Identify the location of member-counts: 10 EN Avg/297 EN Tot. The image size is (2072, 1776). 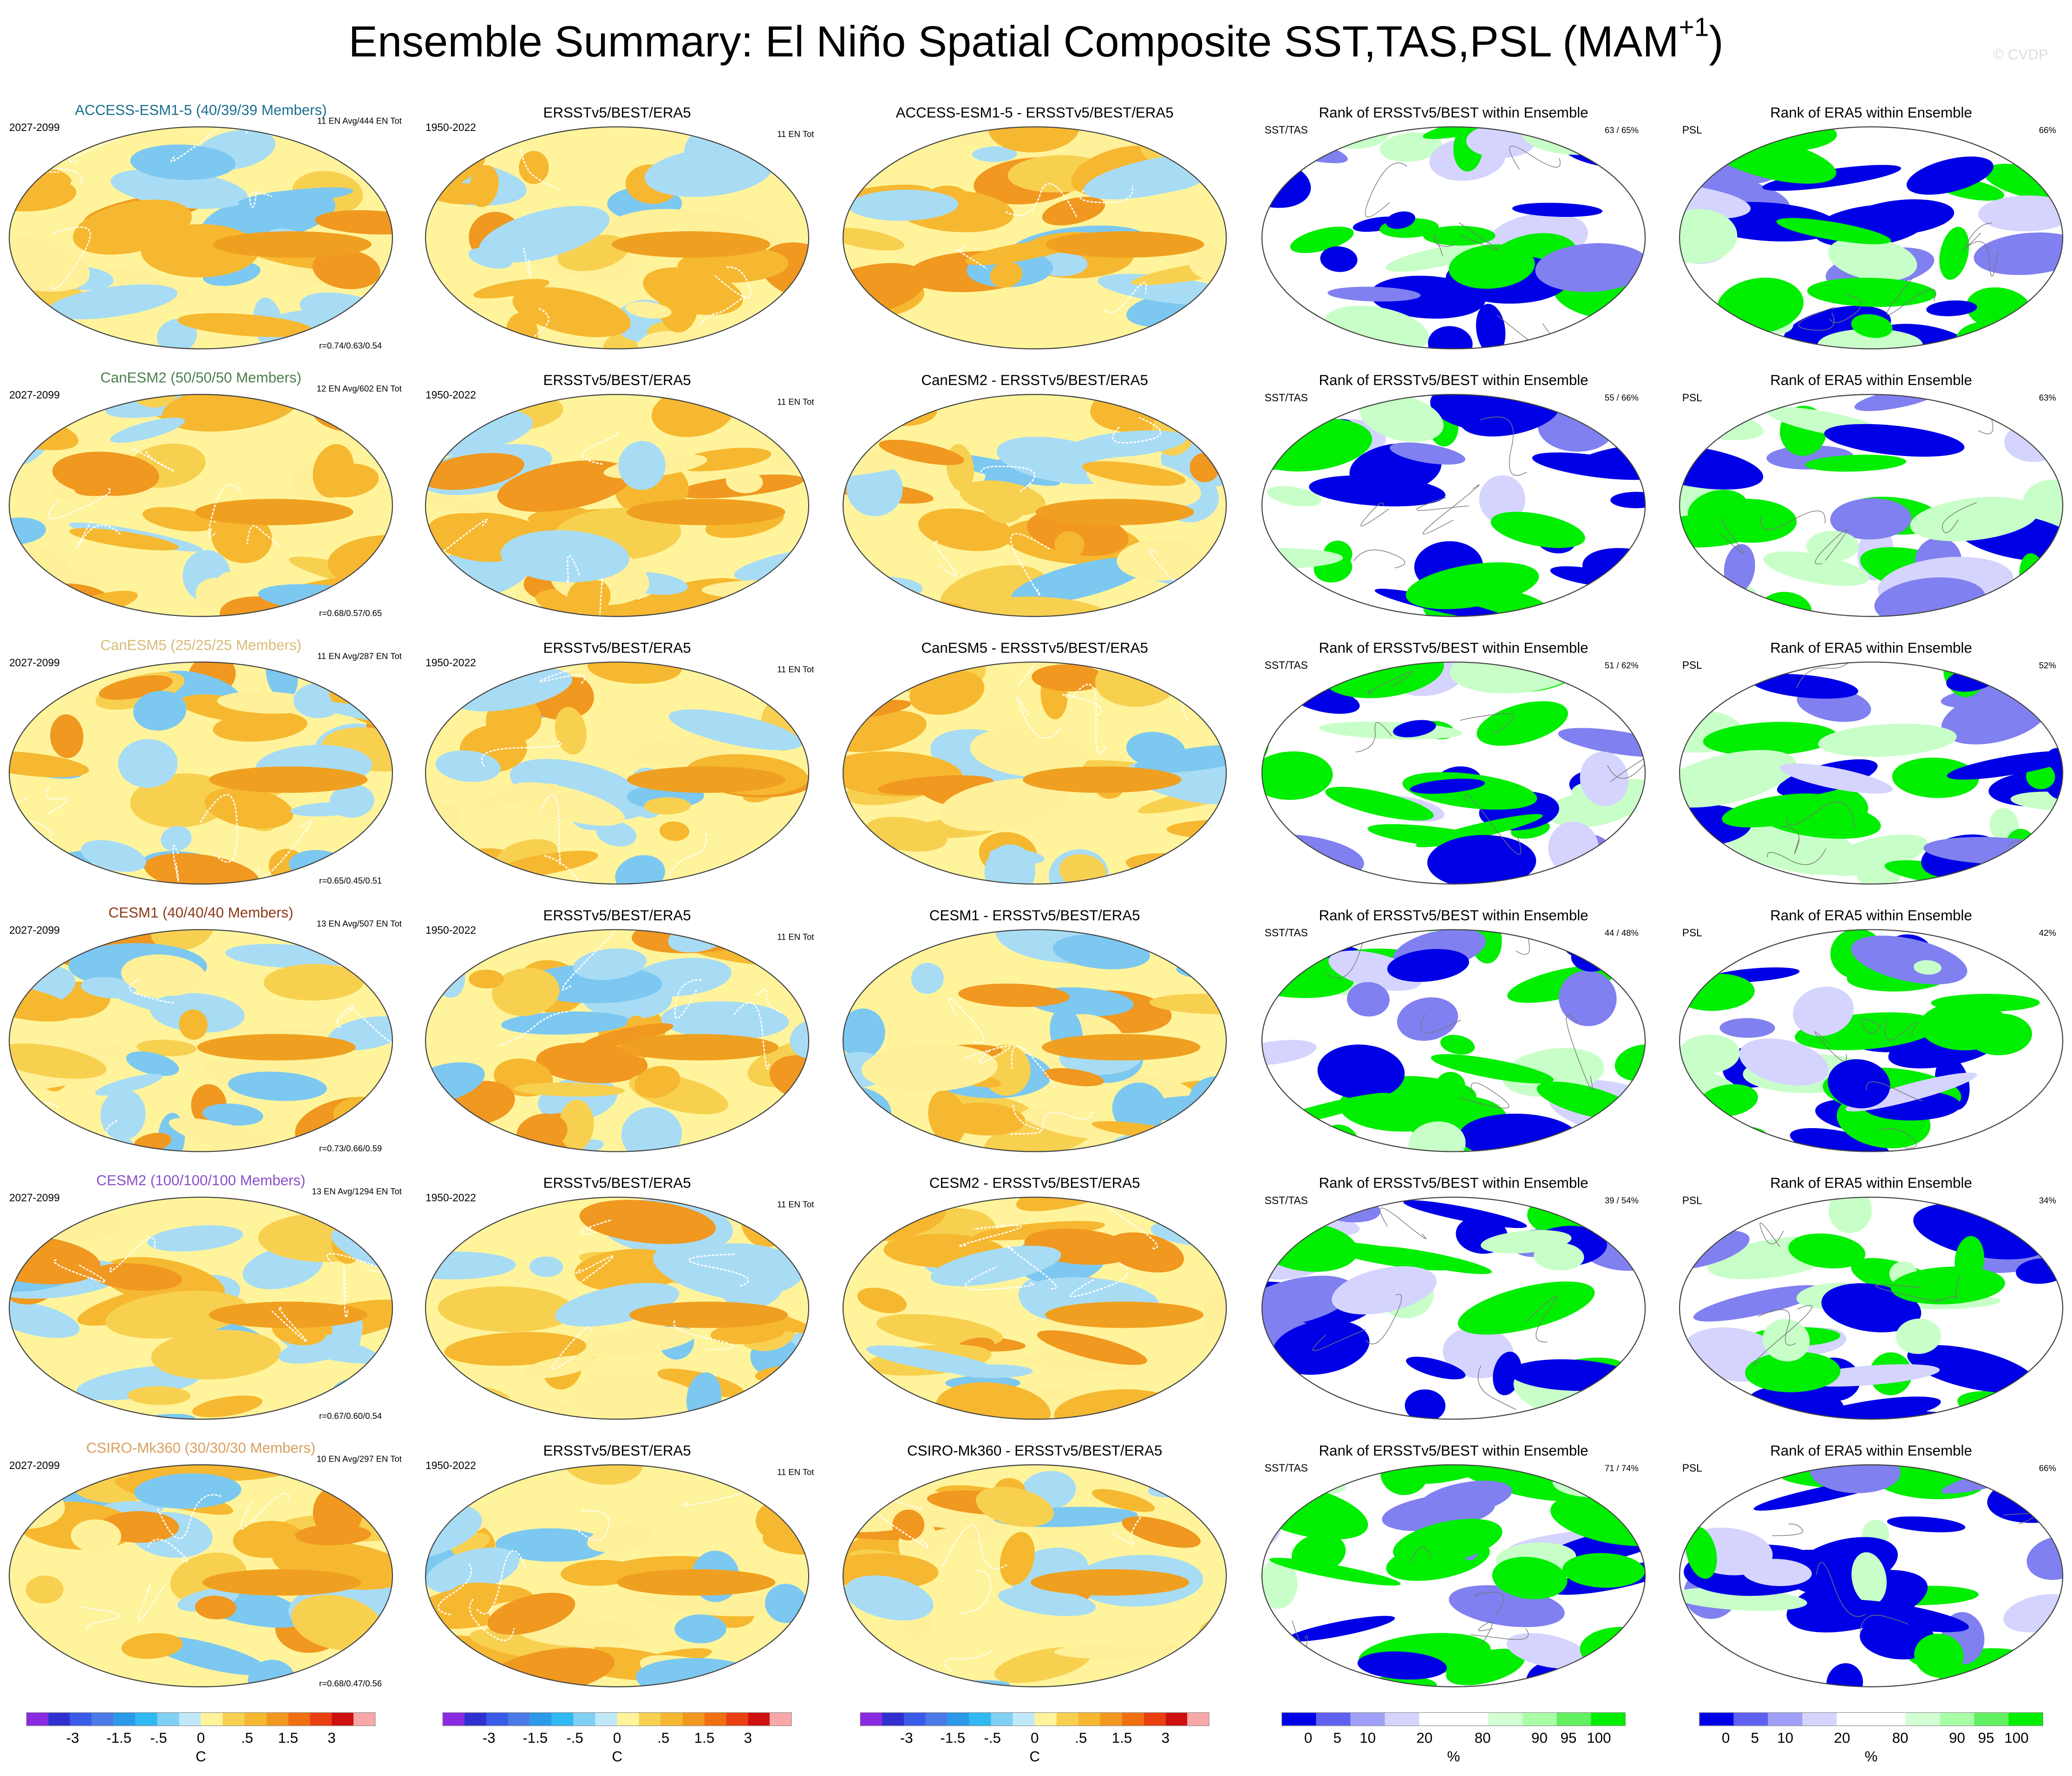
(359, 1459).